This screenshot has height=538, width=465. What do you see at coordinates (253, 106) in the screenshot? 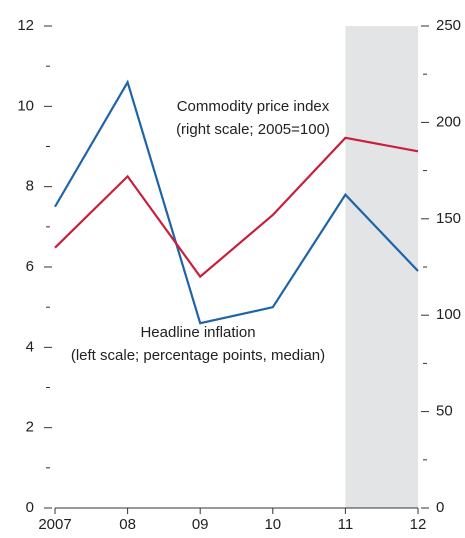
I see `annotation: Commodity price index` at bounding box center [253, 106].